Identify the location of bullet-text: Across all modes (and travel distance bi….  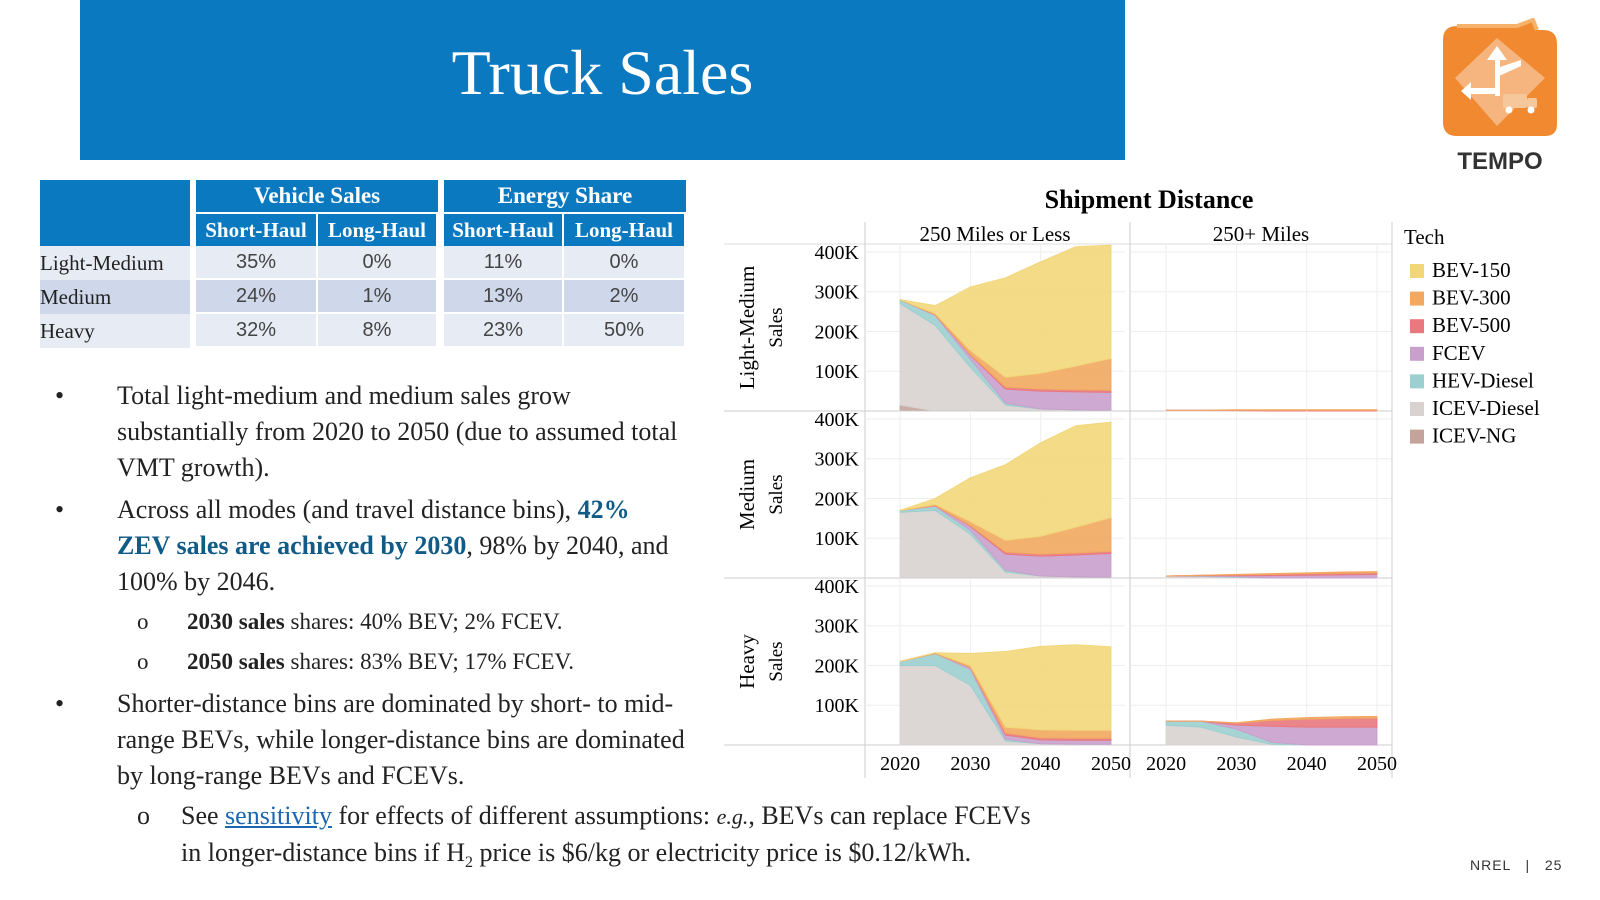
(344, 509).